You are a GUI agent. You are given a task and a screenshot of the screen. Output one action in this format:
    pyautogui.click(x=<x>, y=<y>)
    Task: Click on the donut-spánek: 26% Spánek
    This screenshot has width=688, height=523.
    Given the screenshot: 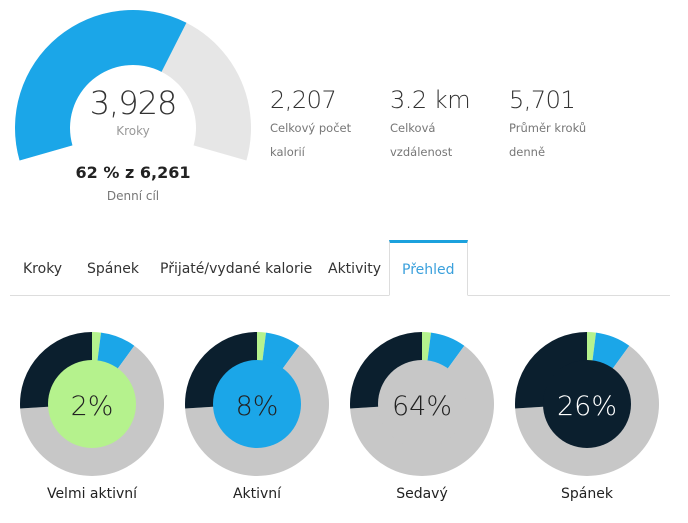 What is the action you would take?
    pyautogui.click(x=587, y=414)
    